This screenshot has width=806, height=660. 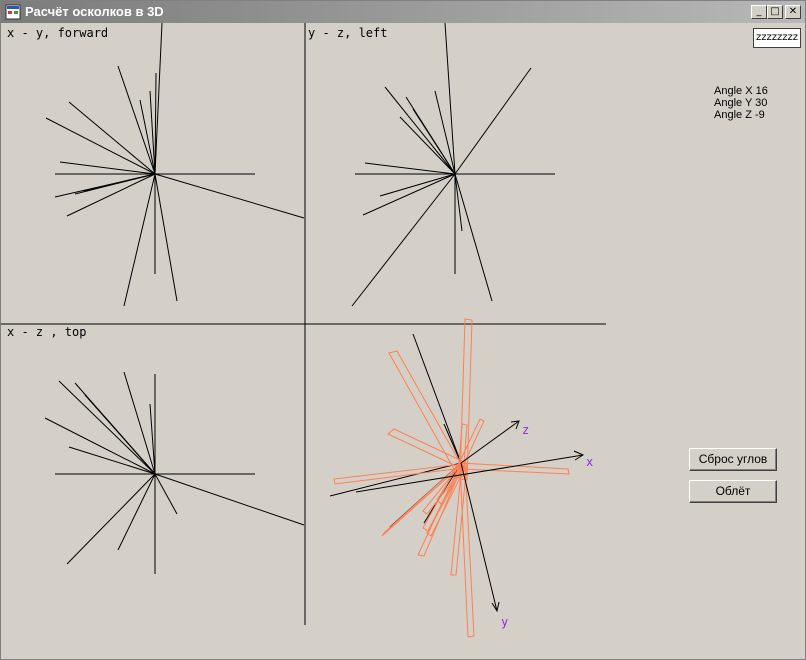 I want to click on text-input: zzzzzzzz, so click(x=777, y=38).